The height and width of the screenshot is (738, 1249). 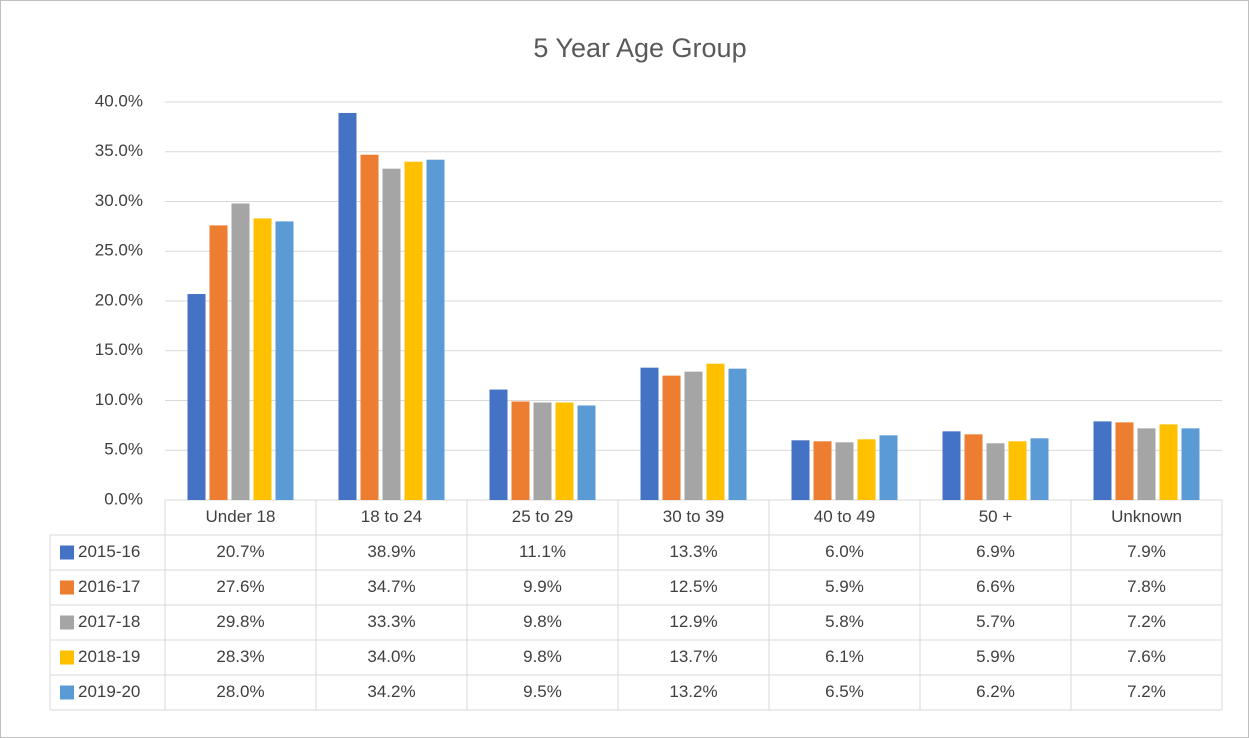 I want to click on x-tick-label: 30 to 39, so click(x=693, y=516).